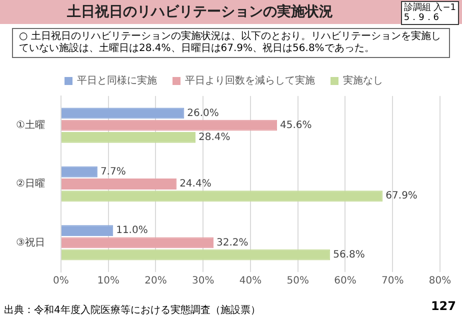 The width and height of the screenshot is (462, 320). I want to click on data-label: 24.4%, so click(196, 184).